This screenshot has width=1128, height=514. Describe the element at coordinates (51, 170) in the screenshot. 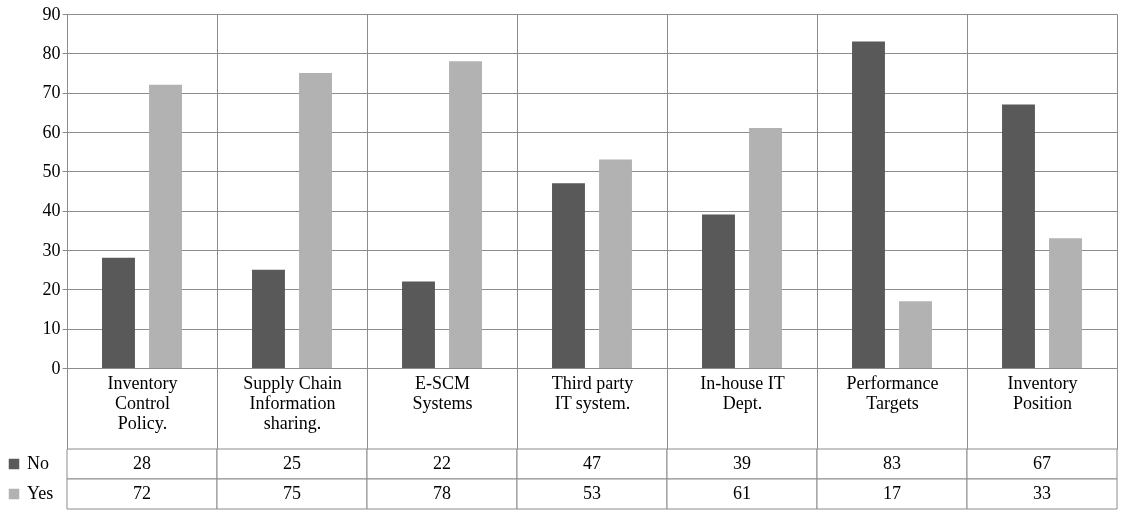

I see `y-tick-label: 50` at that location.